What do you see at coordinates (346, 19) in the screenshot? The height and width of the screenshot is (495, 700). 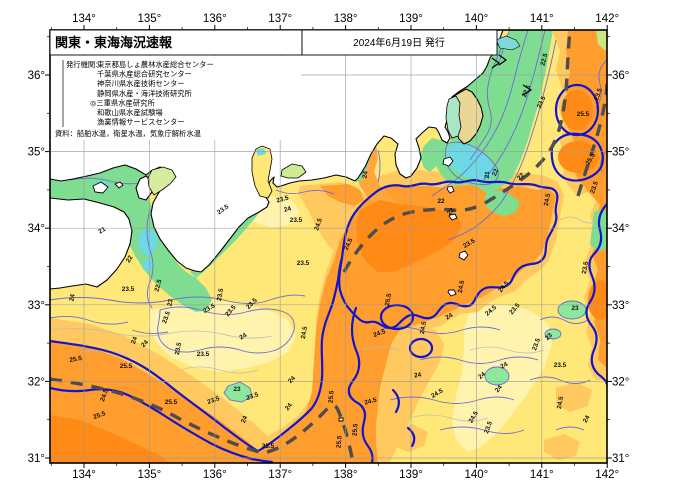 I see `lon-label-top: 138°` at bounding box center [346, 19].